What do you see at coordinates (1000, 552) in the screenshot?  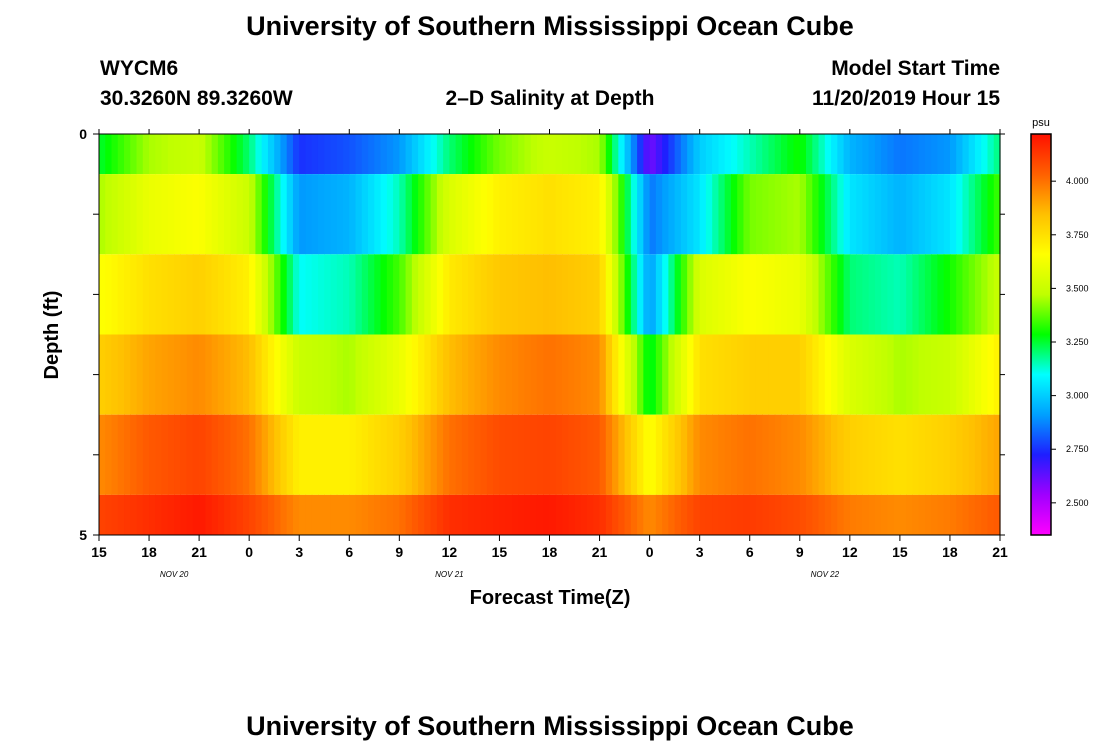 I see `x-tick-label: 21` at bounding box center [1000, 552].